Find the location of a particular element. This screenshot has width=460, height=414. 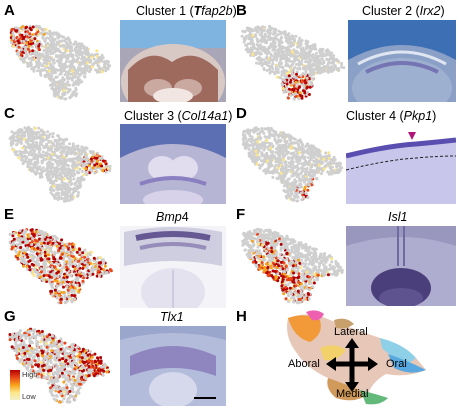

umap-d is located at coordinates (292, 164).